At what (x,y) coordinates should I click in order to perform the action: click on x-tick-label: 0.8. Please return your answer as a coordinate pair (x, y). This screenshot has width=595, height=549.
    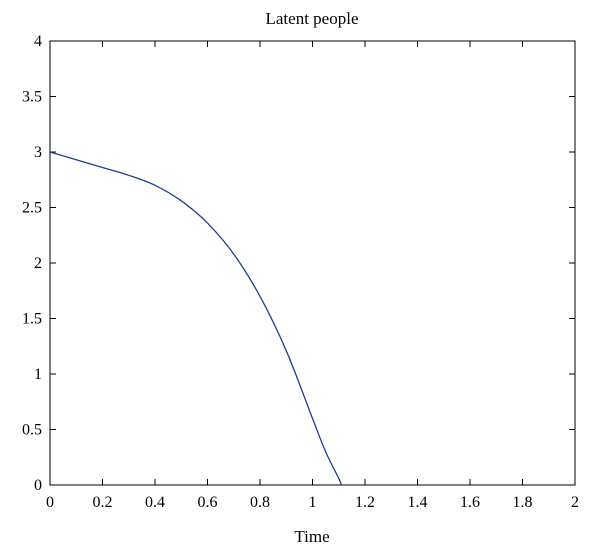
    Looking at the image, I should click on (260, 502).